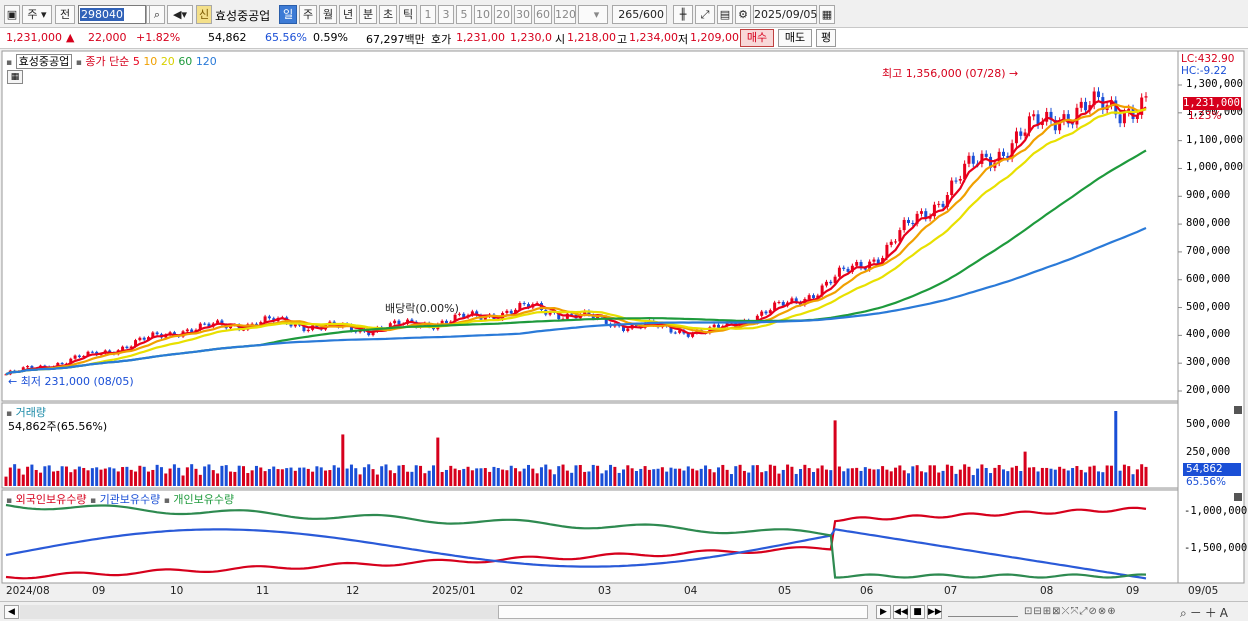 The width and height of the screenshot is (1248, 621). What do you see at coordinates (259, 612) in the screenshot?
I see `scroll-track` at bounding box center [259, 612].